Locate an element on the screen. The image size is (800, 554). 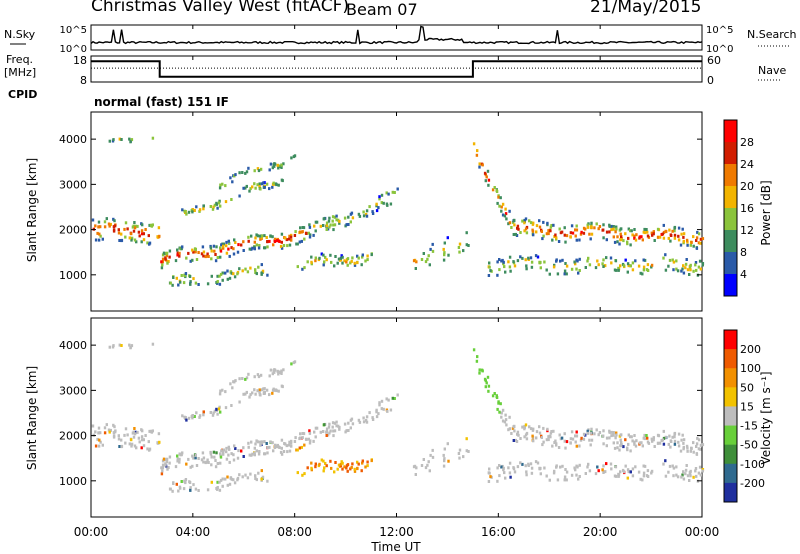
freq-ytick-left: 8 is located at coordinates (83, 80).